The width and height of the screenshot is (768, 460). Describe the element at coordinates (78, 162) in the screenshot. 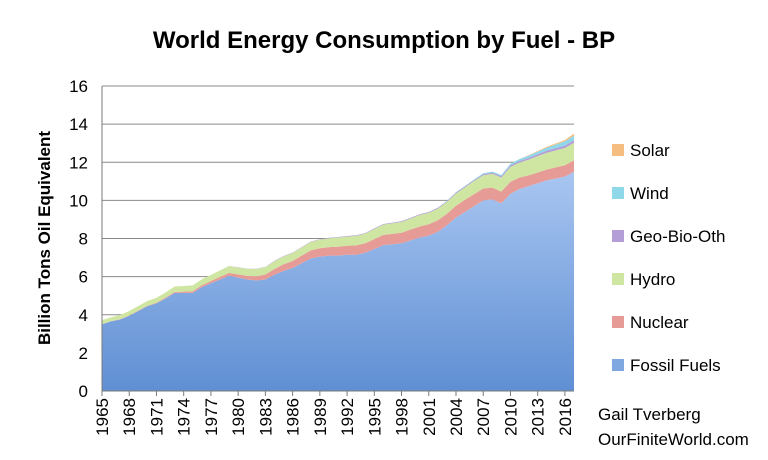

I see `y-tick-label: 12` at that location.